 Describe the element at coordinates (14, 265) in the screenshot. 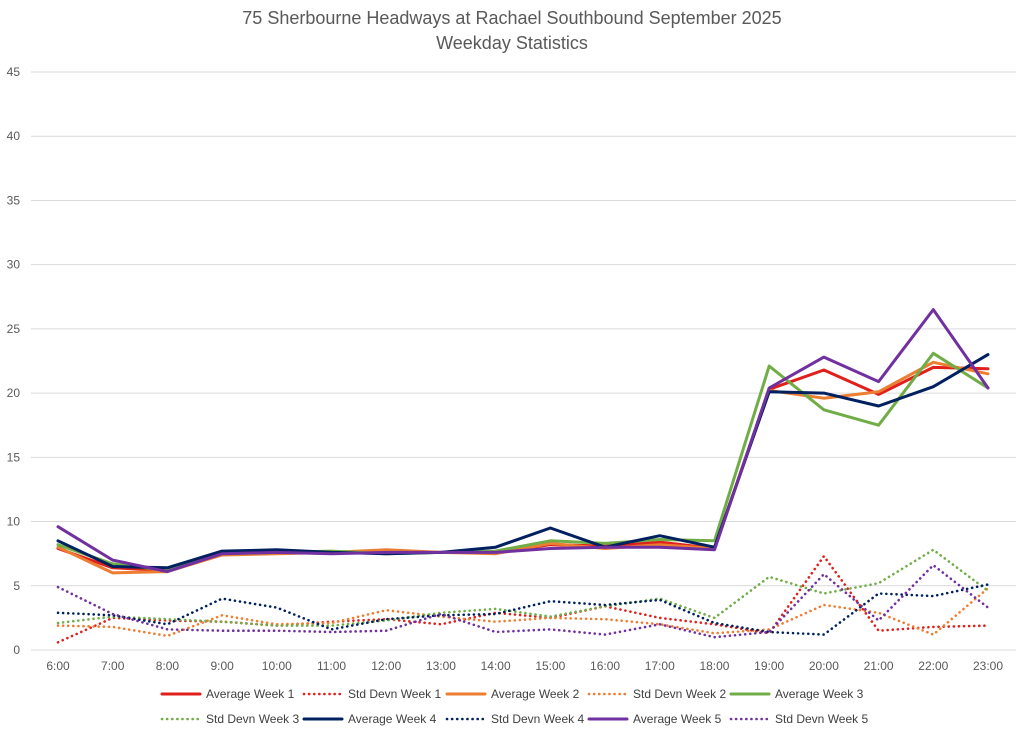

I see `y-tick-label: 30` at that location.